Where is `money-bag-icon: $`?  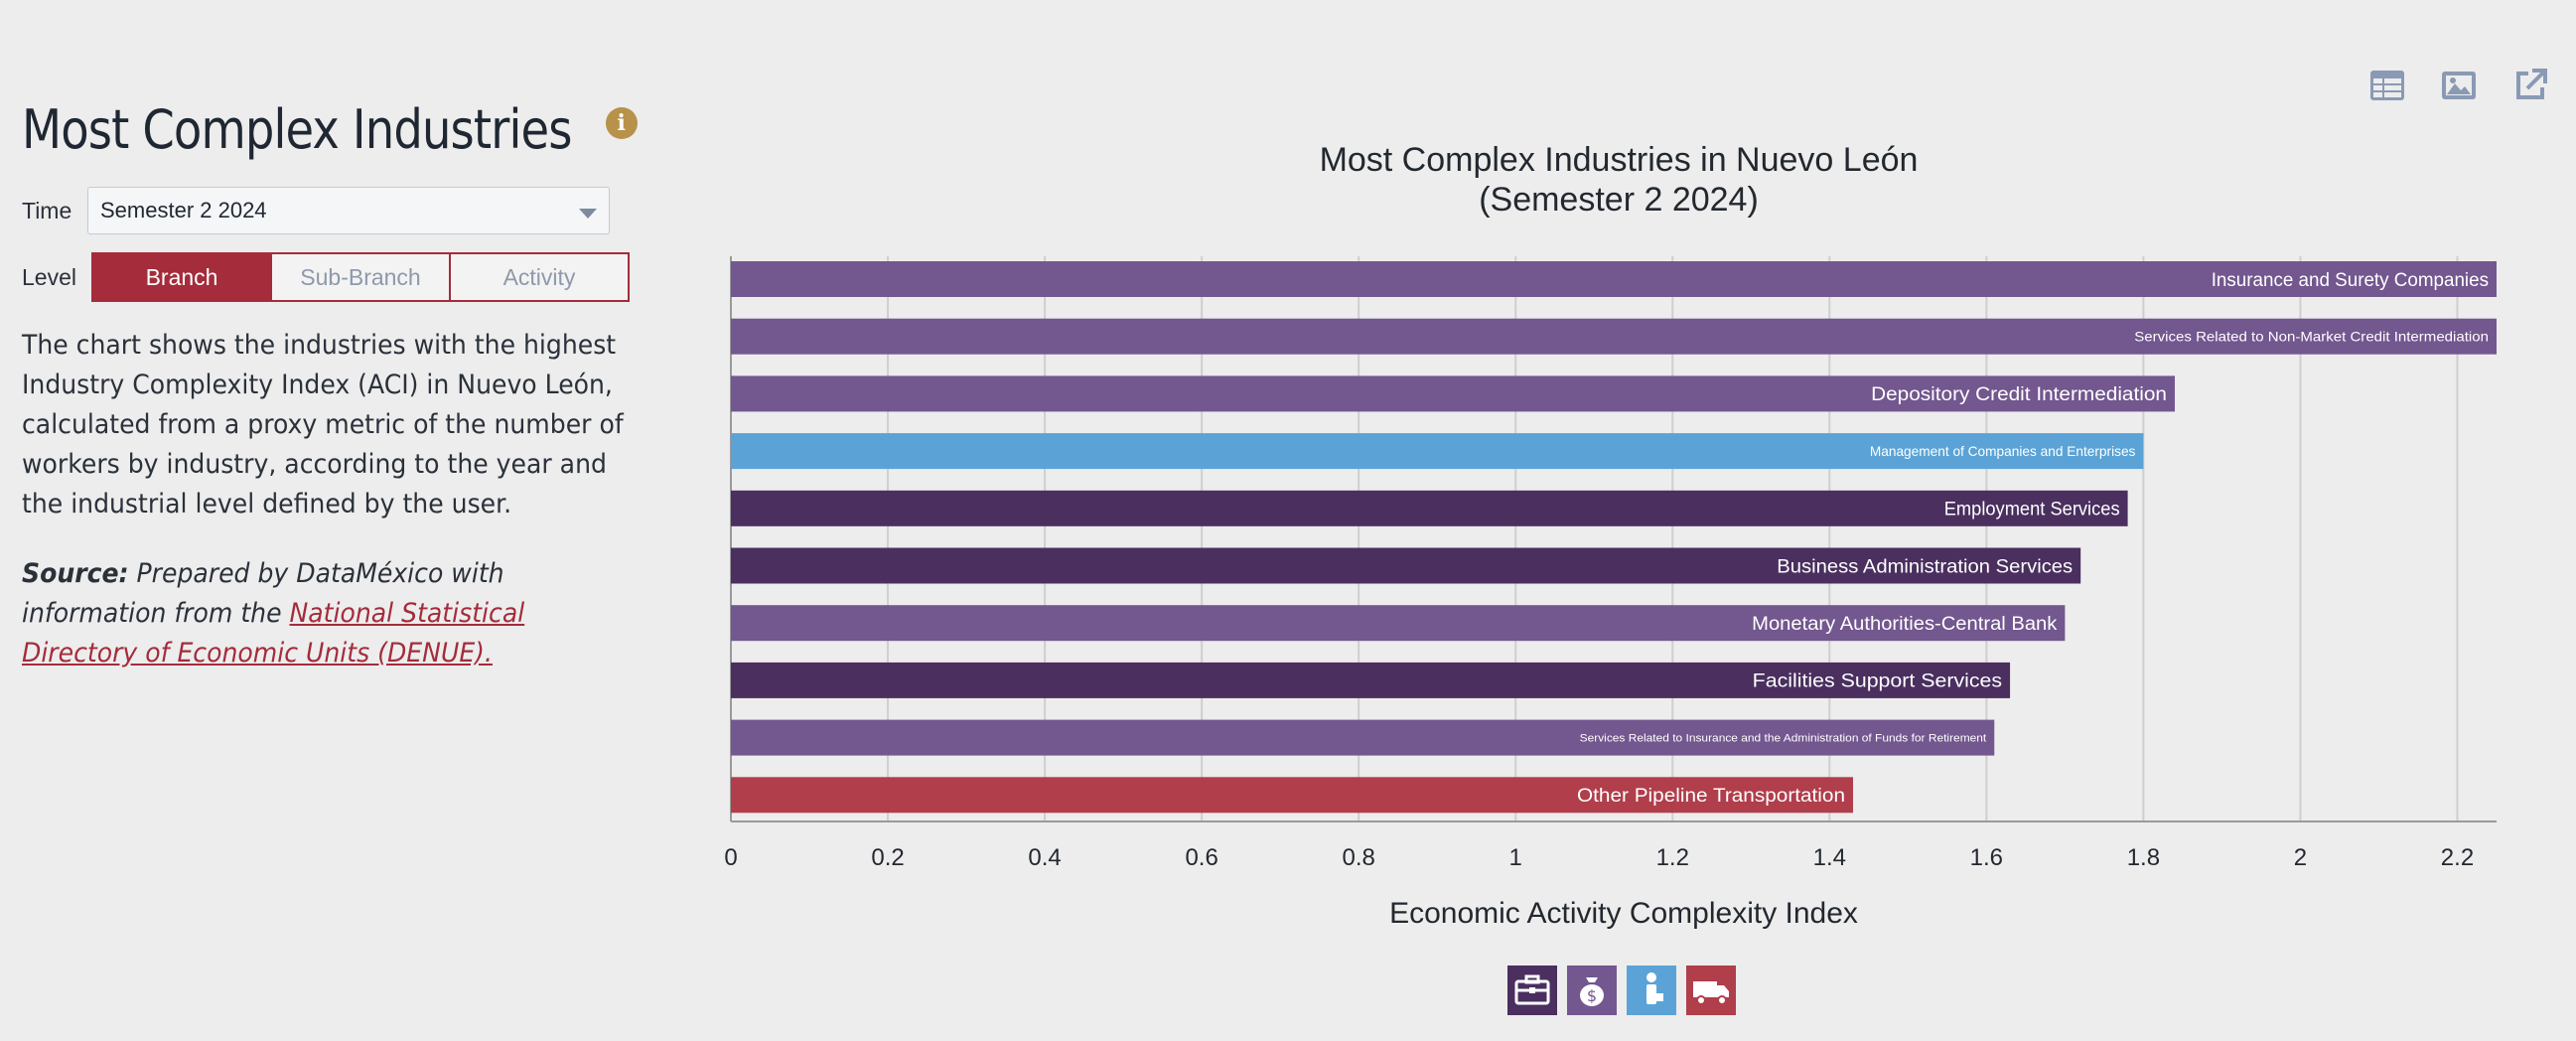
money-bag-icon: $ is located at coordinates (1592, 991).